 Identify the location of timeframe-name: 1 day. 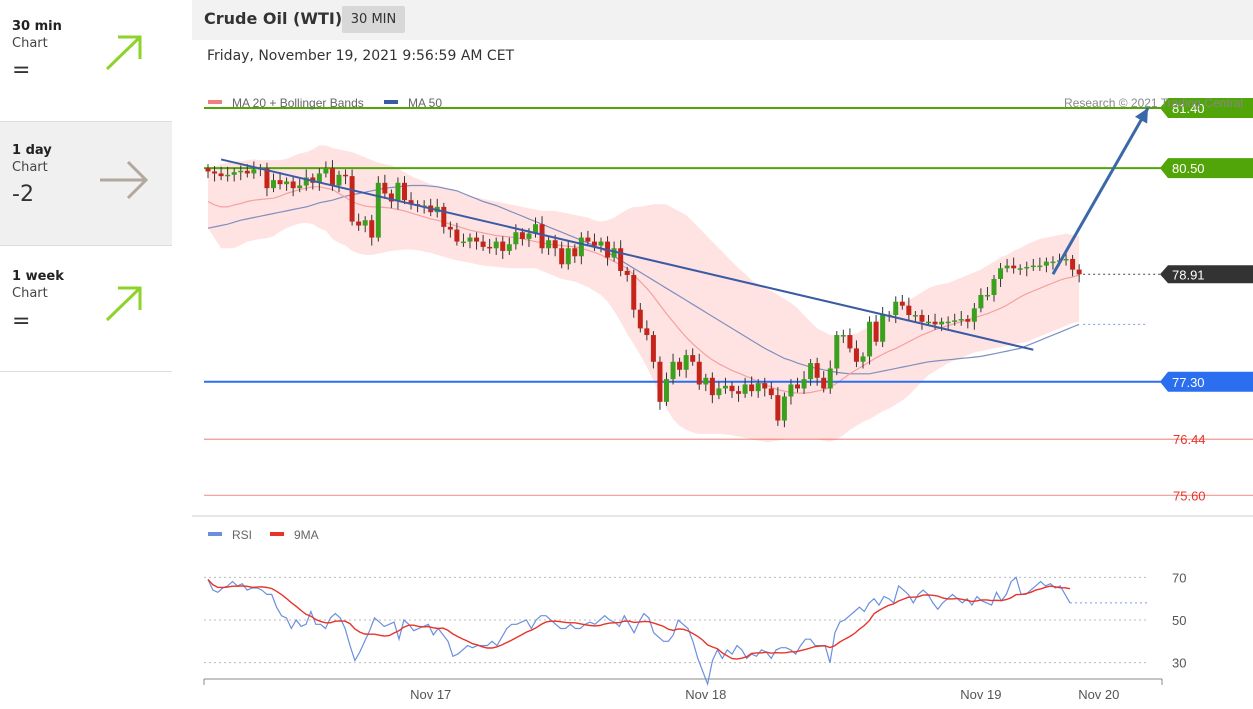
(32, 150).